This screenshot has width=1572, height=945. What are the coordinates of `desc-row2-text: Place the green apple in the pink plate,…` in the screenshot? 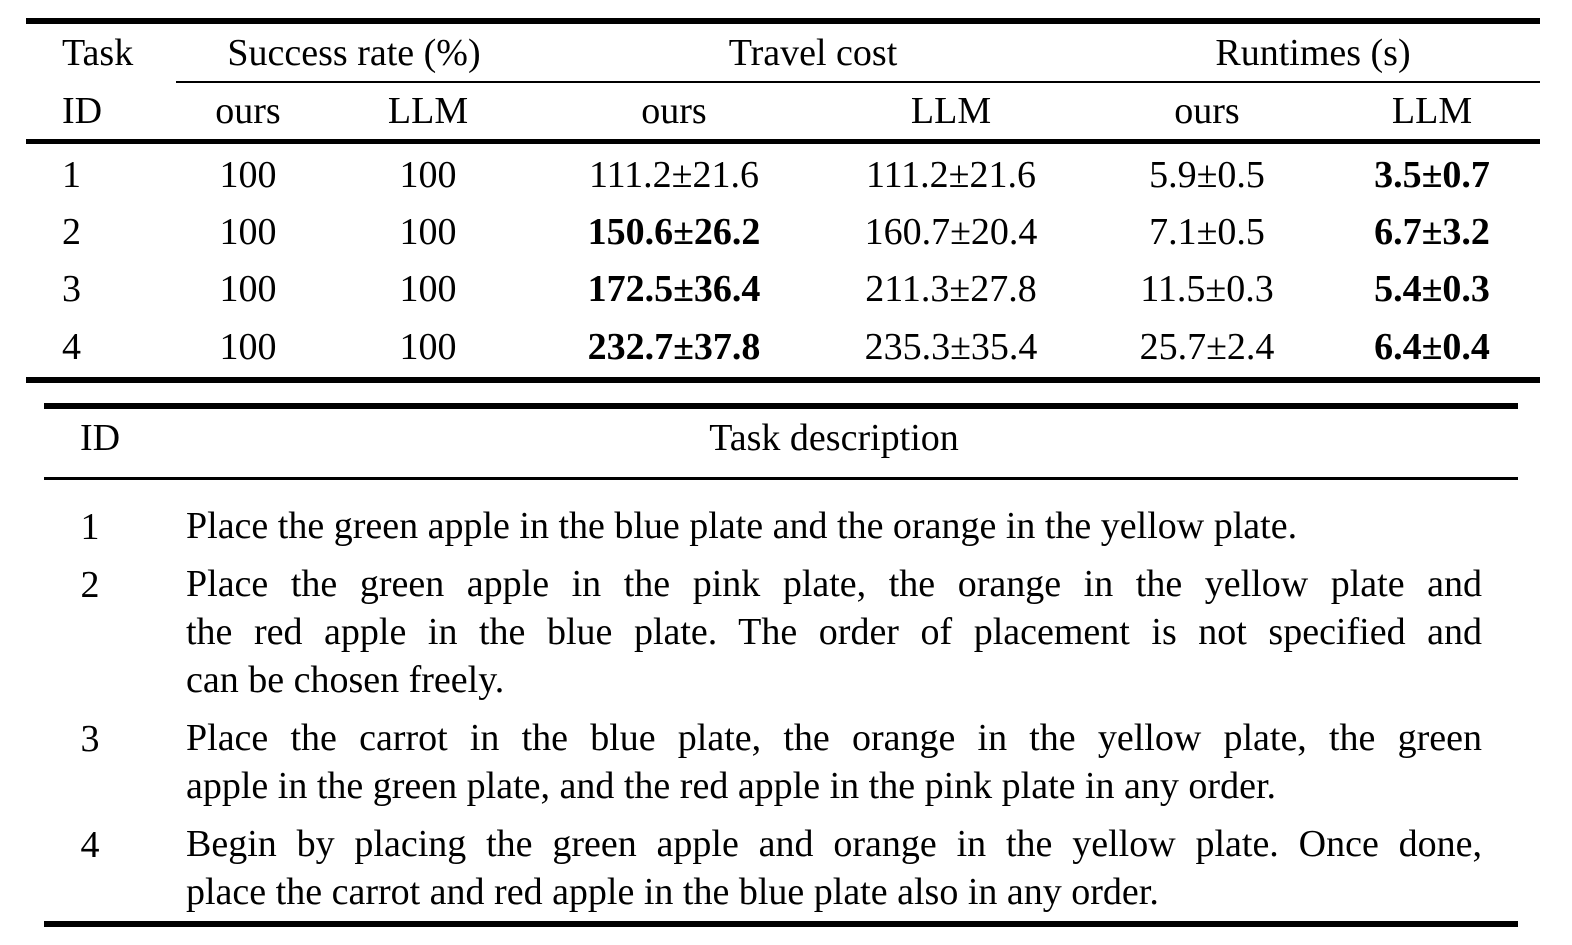 It's located at (834, 632).